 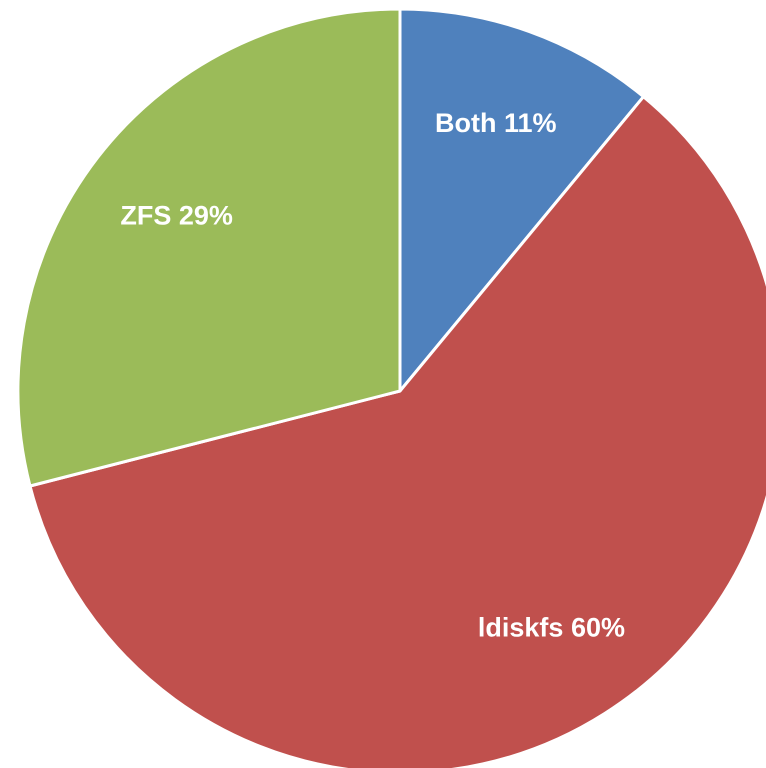 What do you see at coordinates (465, 123) in the screenshot?
I see `category-name: Both` at bounding box center [465, 123].